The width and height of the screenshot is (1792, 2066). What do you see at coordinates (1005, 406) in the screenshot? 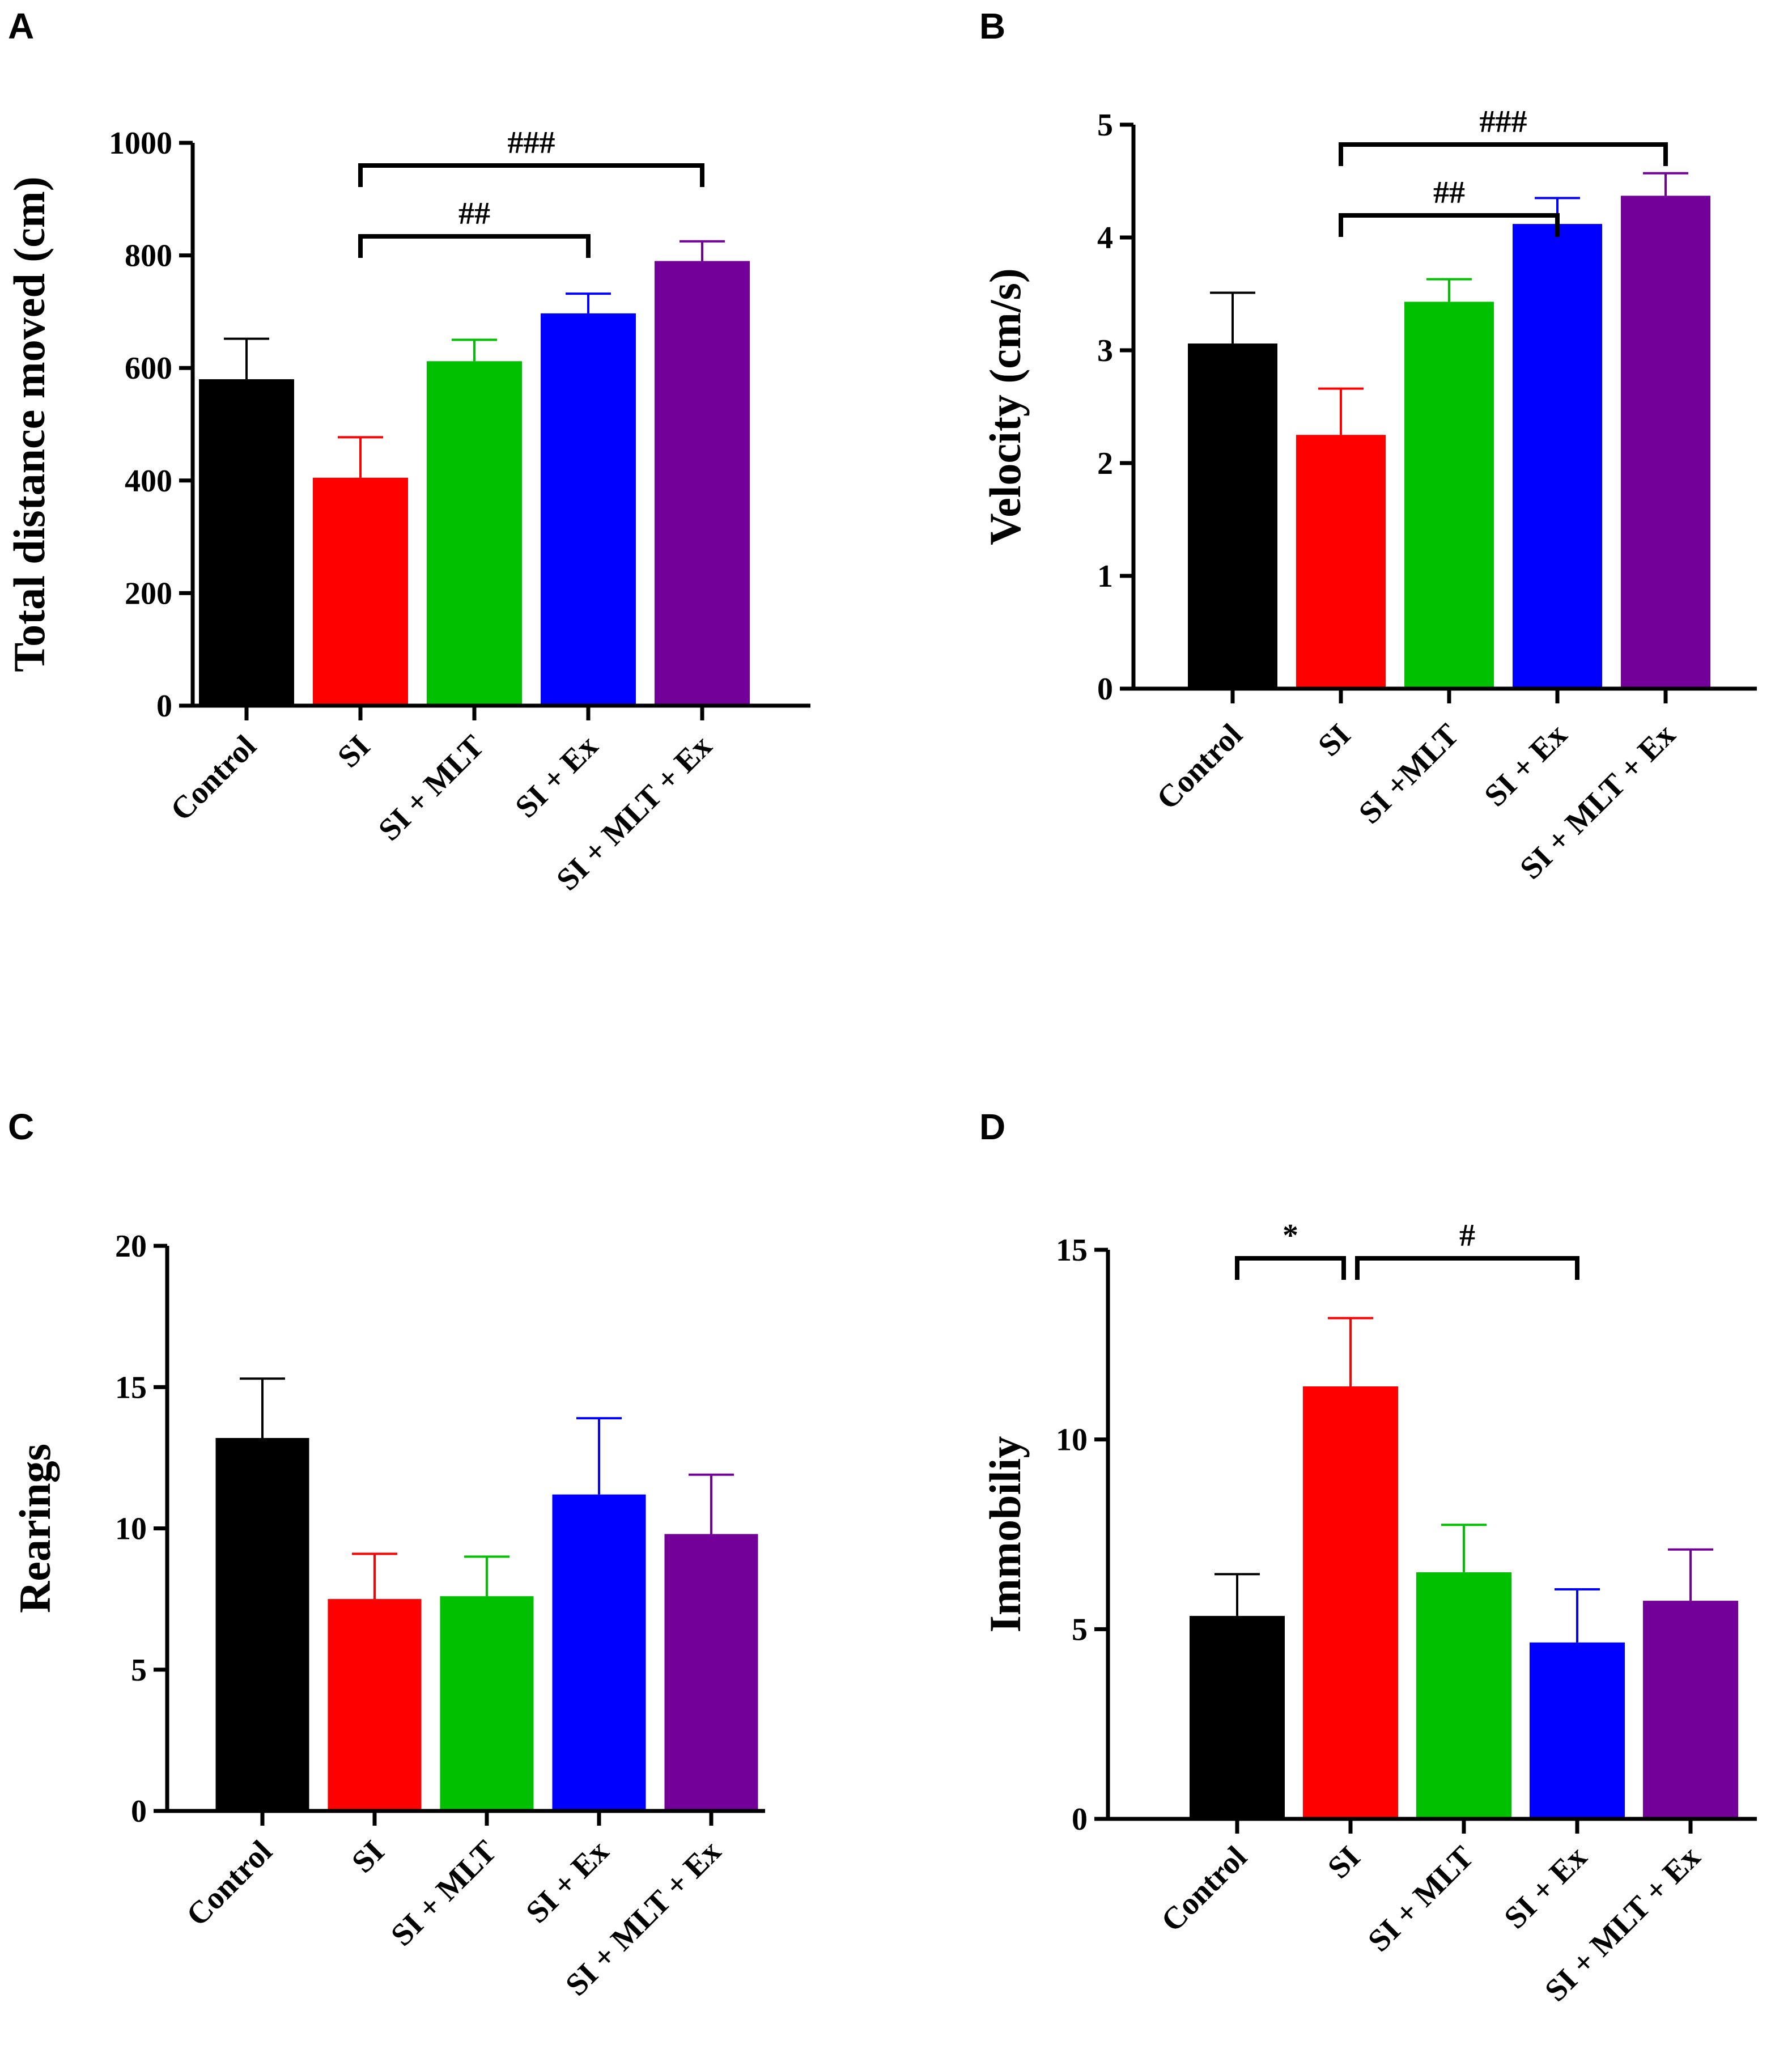
I see `y-axis-title: Velocity (cm/s)` at bounding box center [1005, 406].